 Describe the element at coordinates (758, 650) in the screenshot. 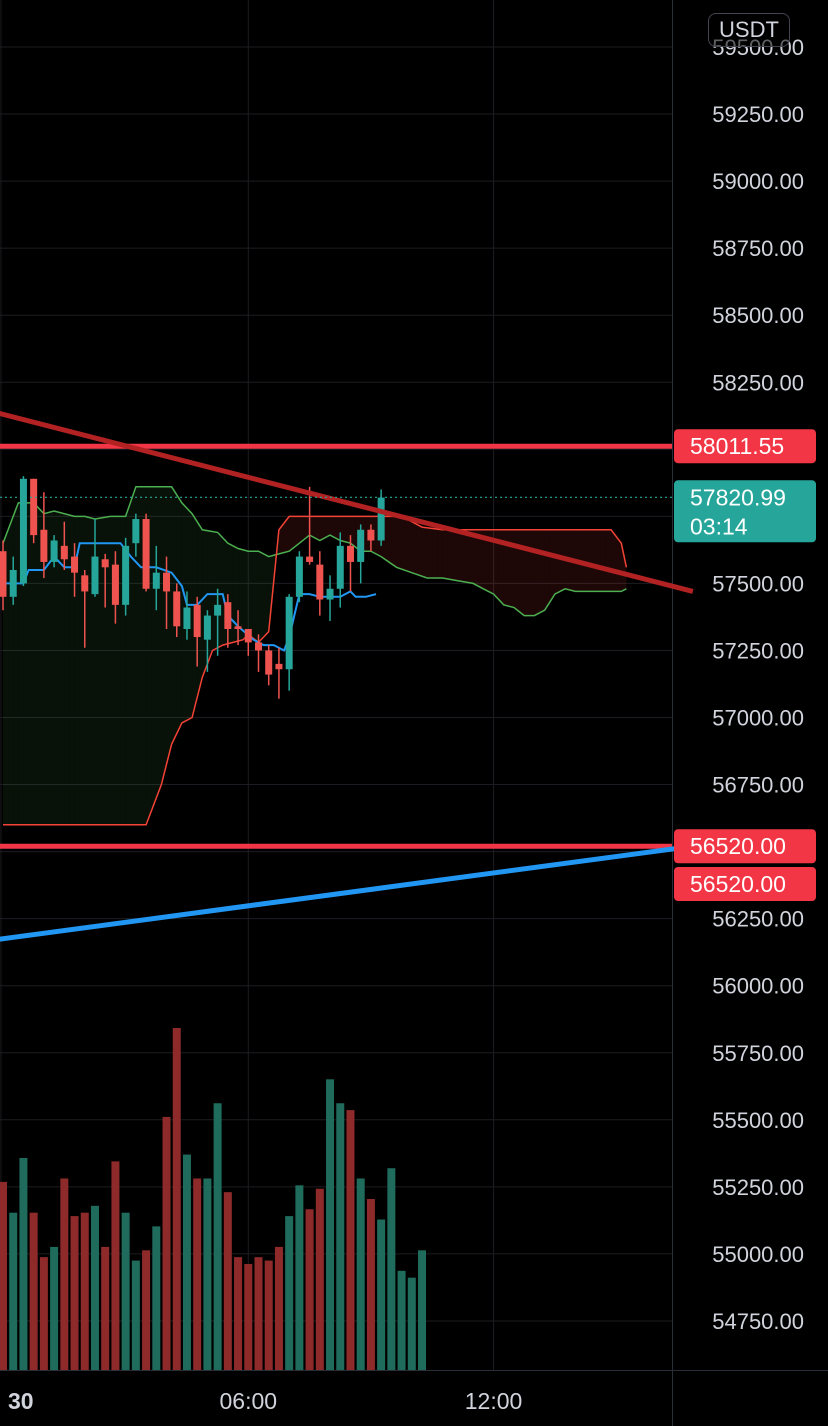

I see `price-tick-label: 57250.00` at that location.